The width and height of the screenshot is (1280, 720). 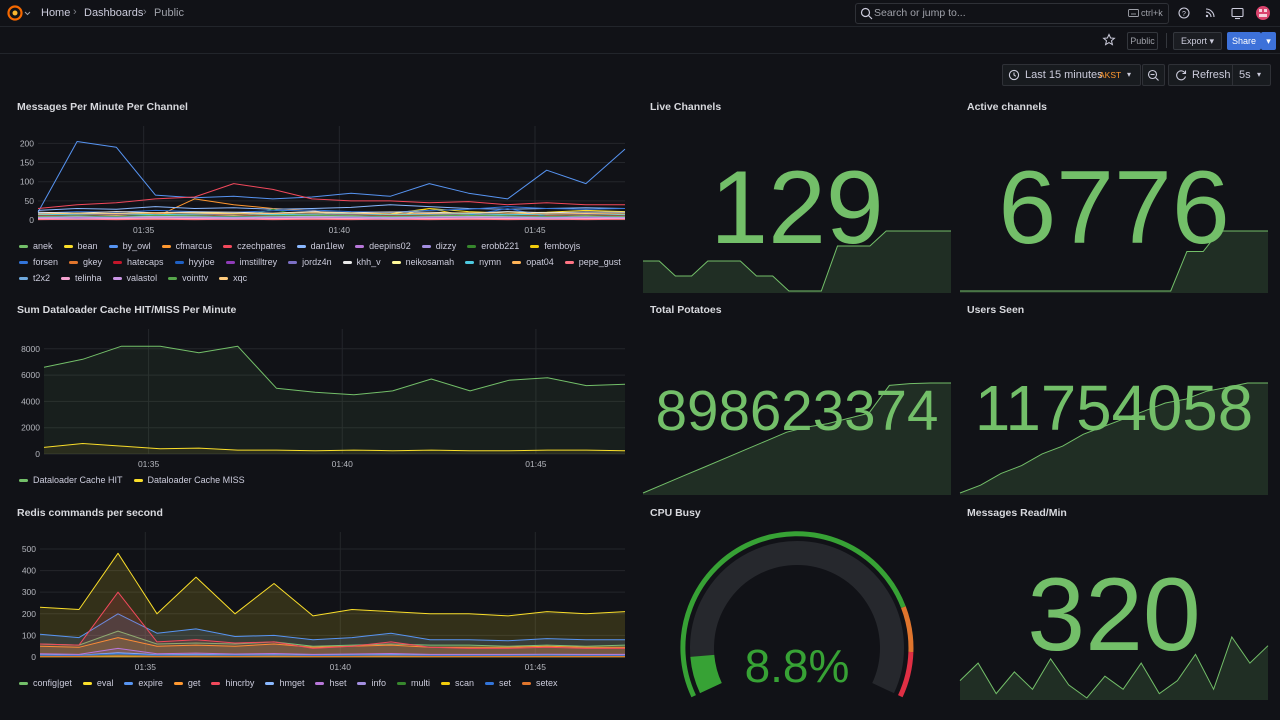 What do you see at coordinates (1210, 13) in the screenshot?
I see `news-icon` at bounding box center [1210, 13].